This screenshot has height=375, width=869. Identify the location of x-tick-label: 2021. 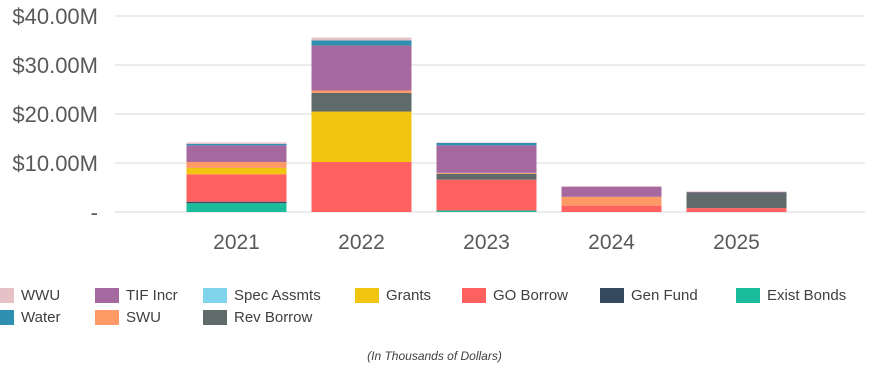
(236, 242).